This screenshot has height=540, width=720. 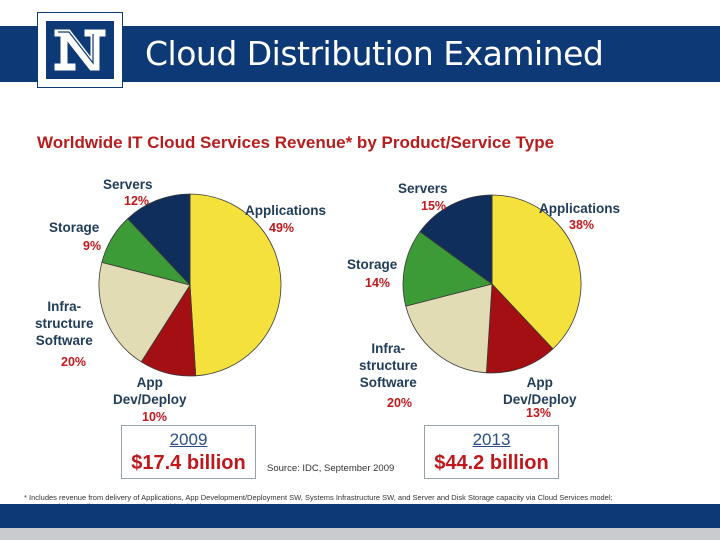 What do you see at coordinates (536, 272) in the screenshot?
I see `pie-slice-2013-applications` at bounding box center [536, 272].